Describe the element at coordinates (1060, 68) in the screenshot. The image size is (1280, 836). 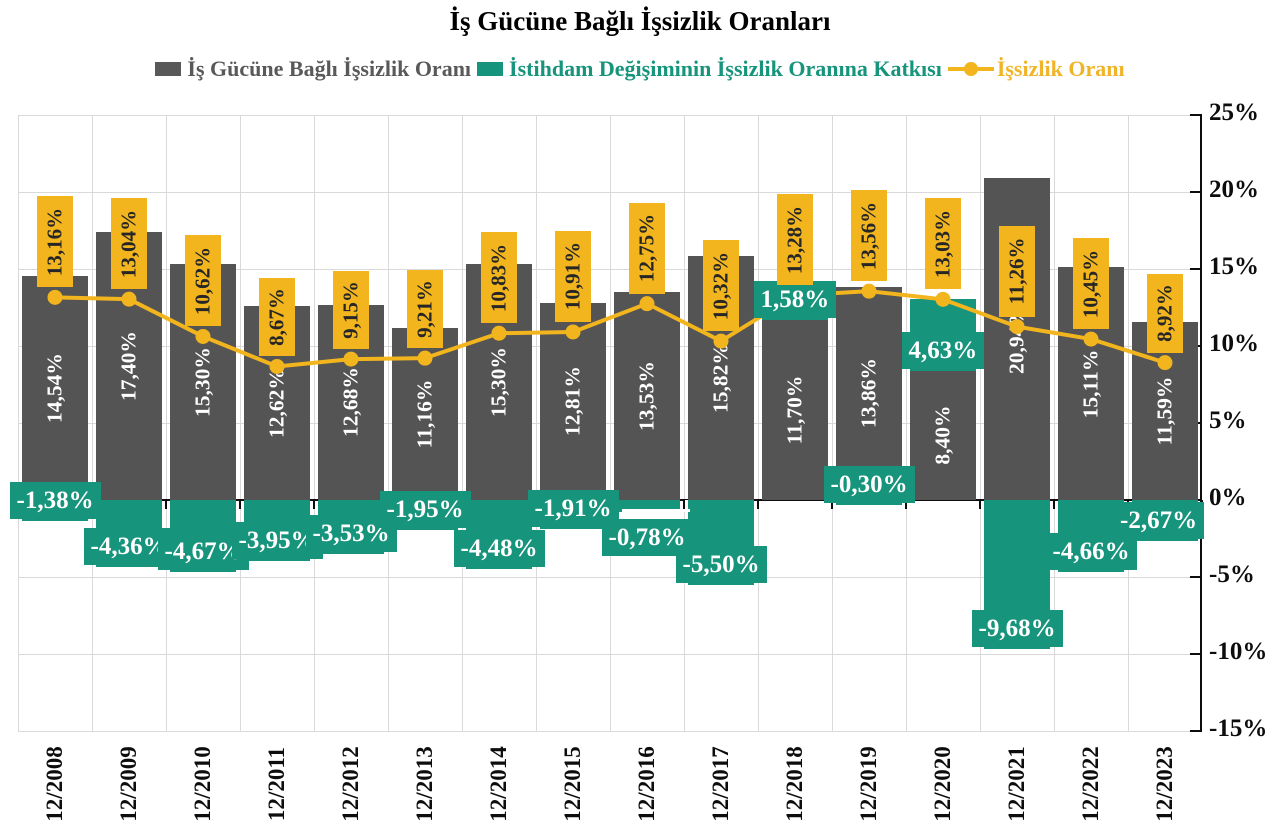
I see `legend-label-line-series: İşsizlik Oranı` at that location.